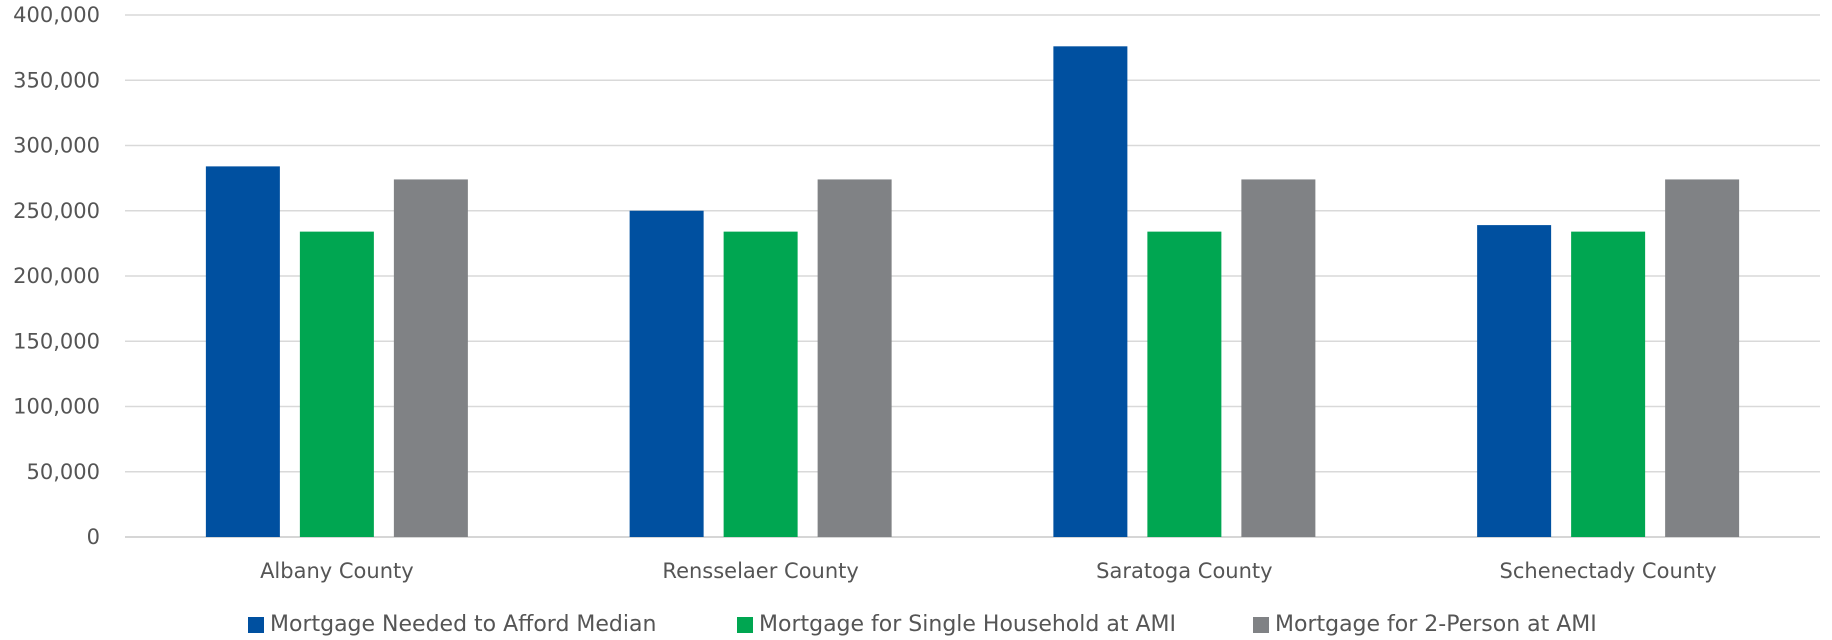  I want to click on legend-label: Mortgage for Single Household at AMI, so click(967, 624).